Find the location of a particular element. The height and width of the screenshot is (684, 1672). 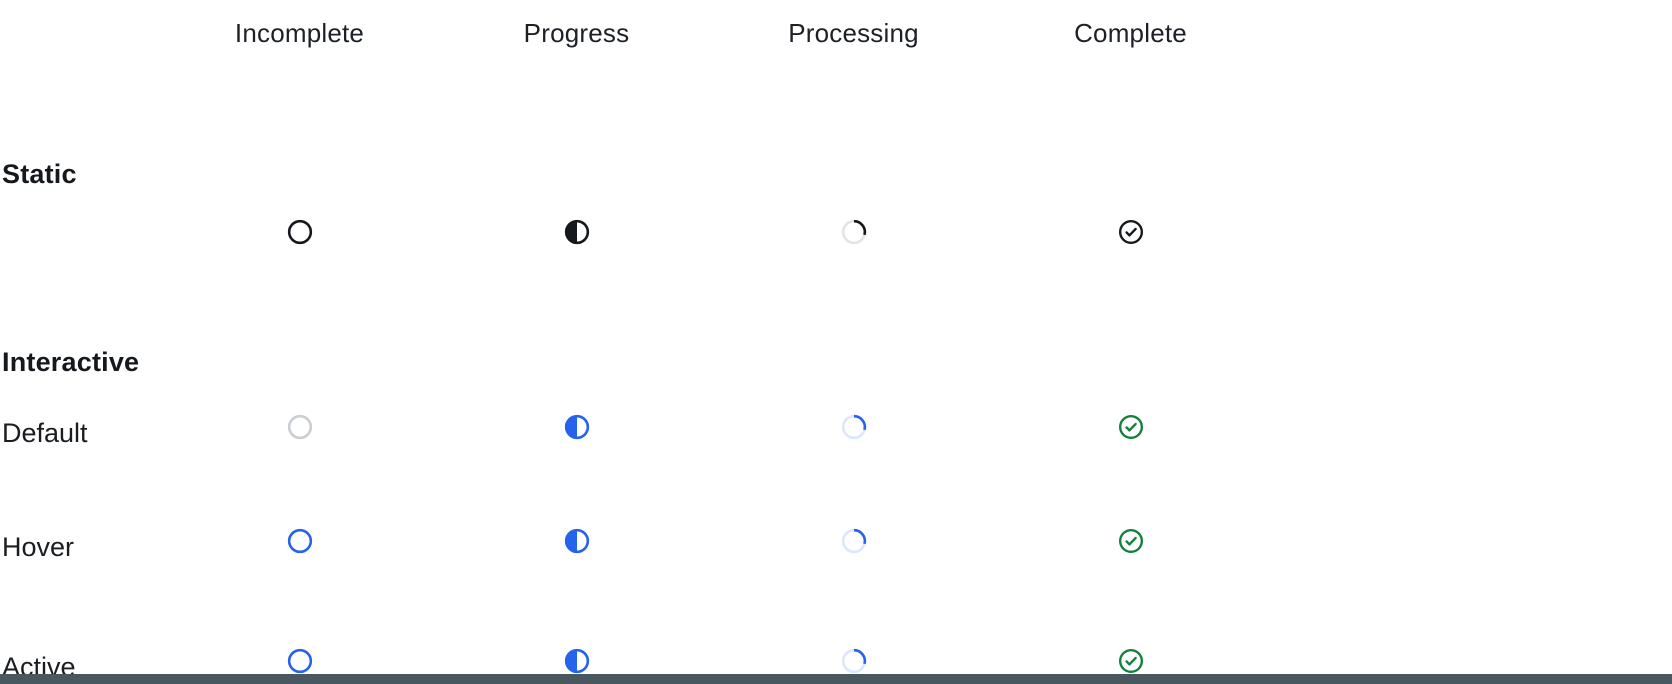

active-processing-cell is located at coordinates (853, 661).